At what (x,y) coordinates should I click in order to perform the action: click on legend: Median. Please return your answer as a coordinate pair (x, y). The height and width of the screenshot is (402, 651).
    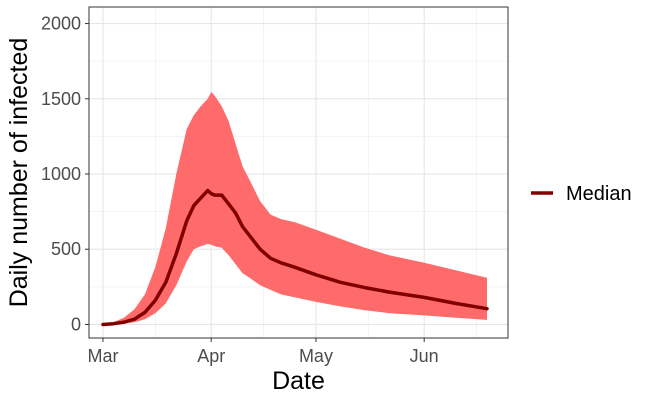
    Looking at the image, I should click on (581, 194).